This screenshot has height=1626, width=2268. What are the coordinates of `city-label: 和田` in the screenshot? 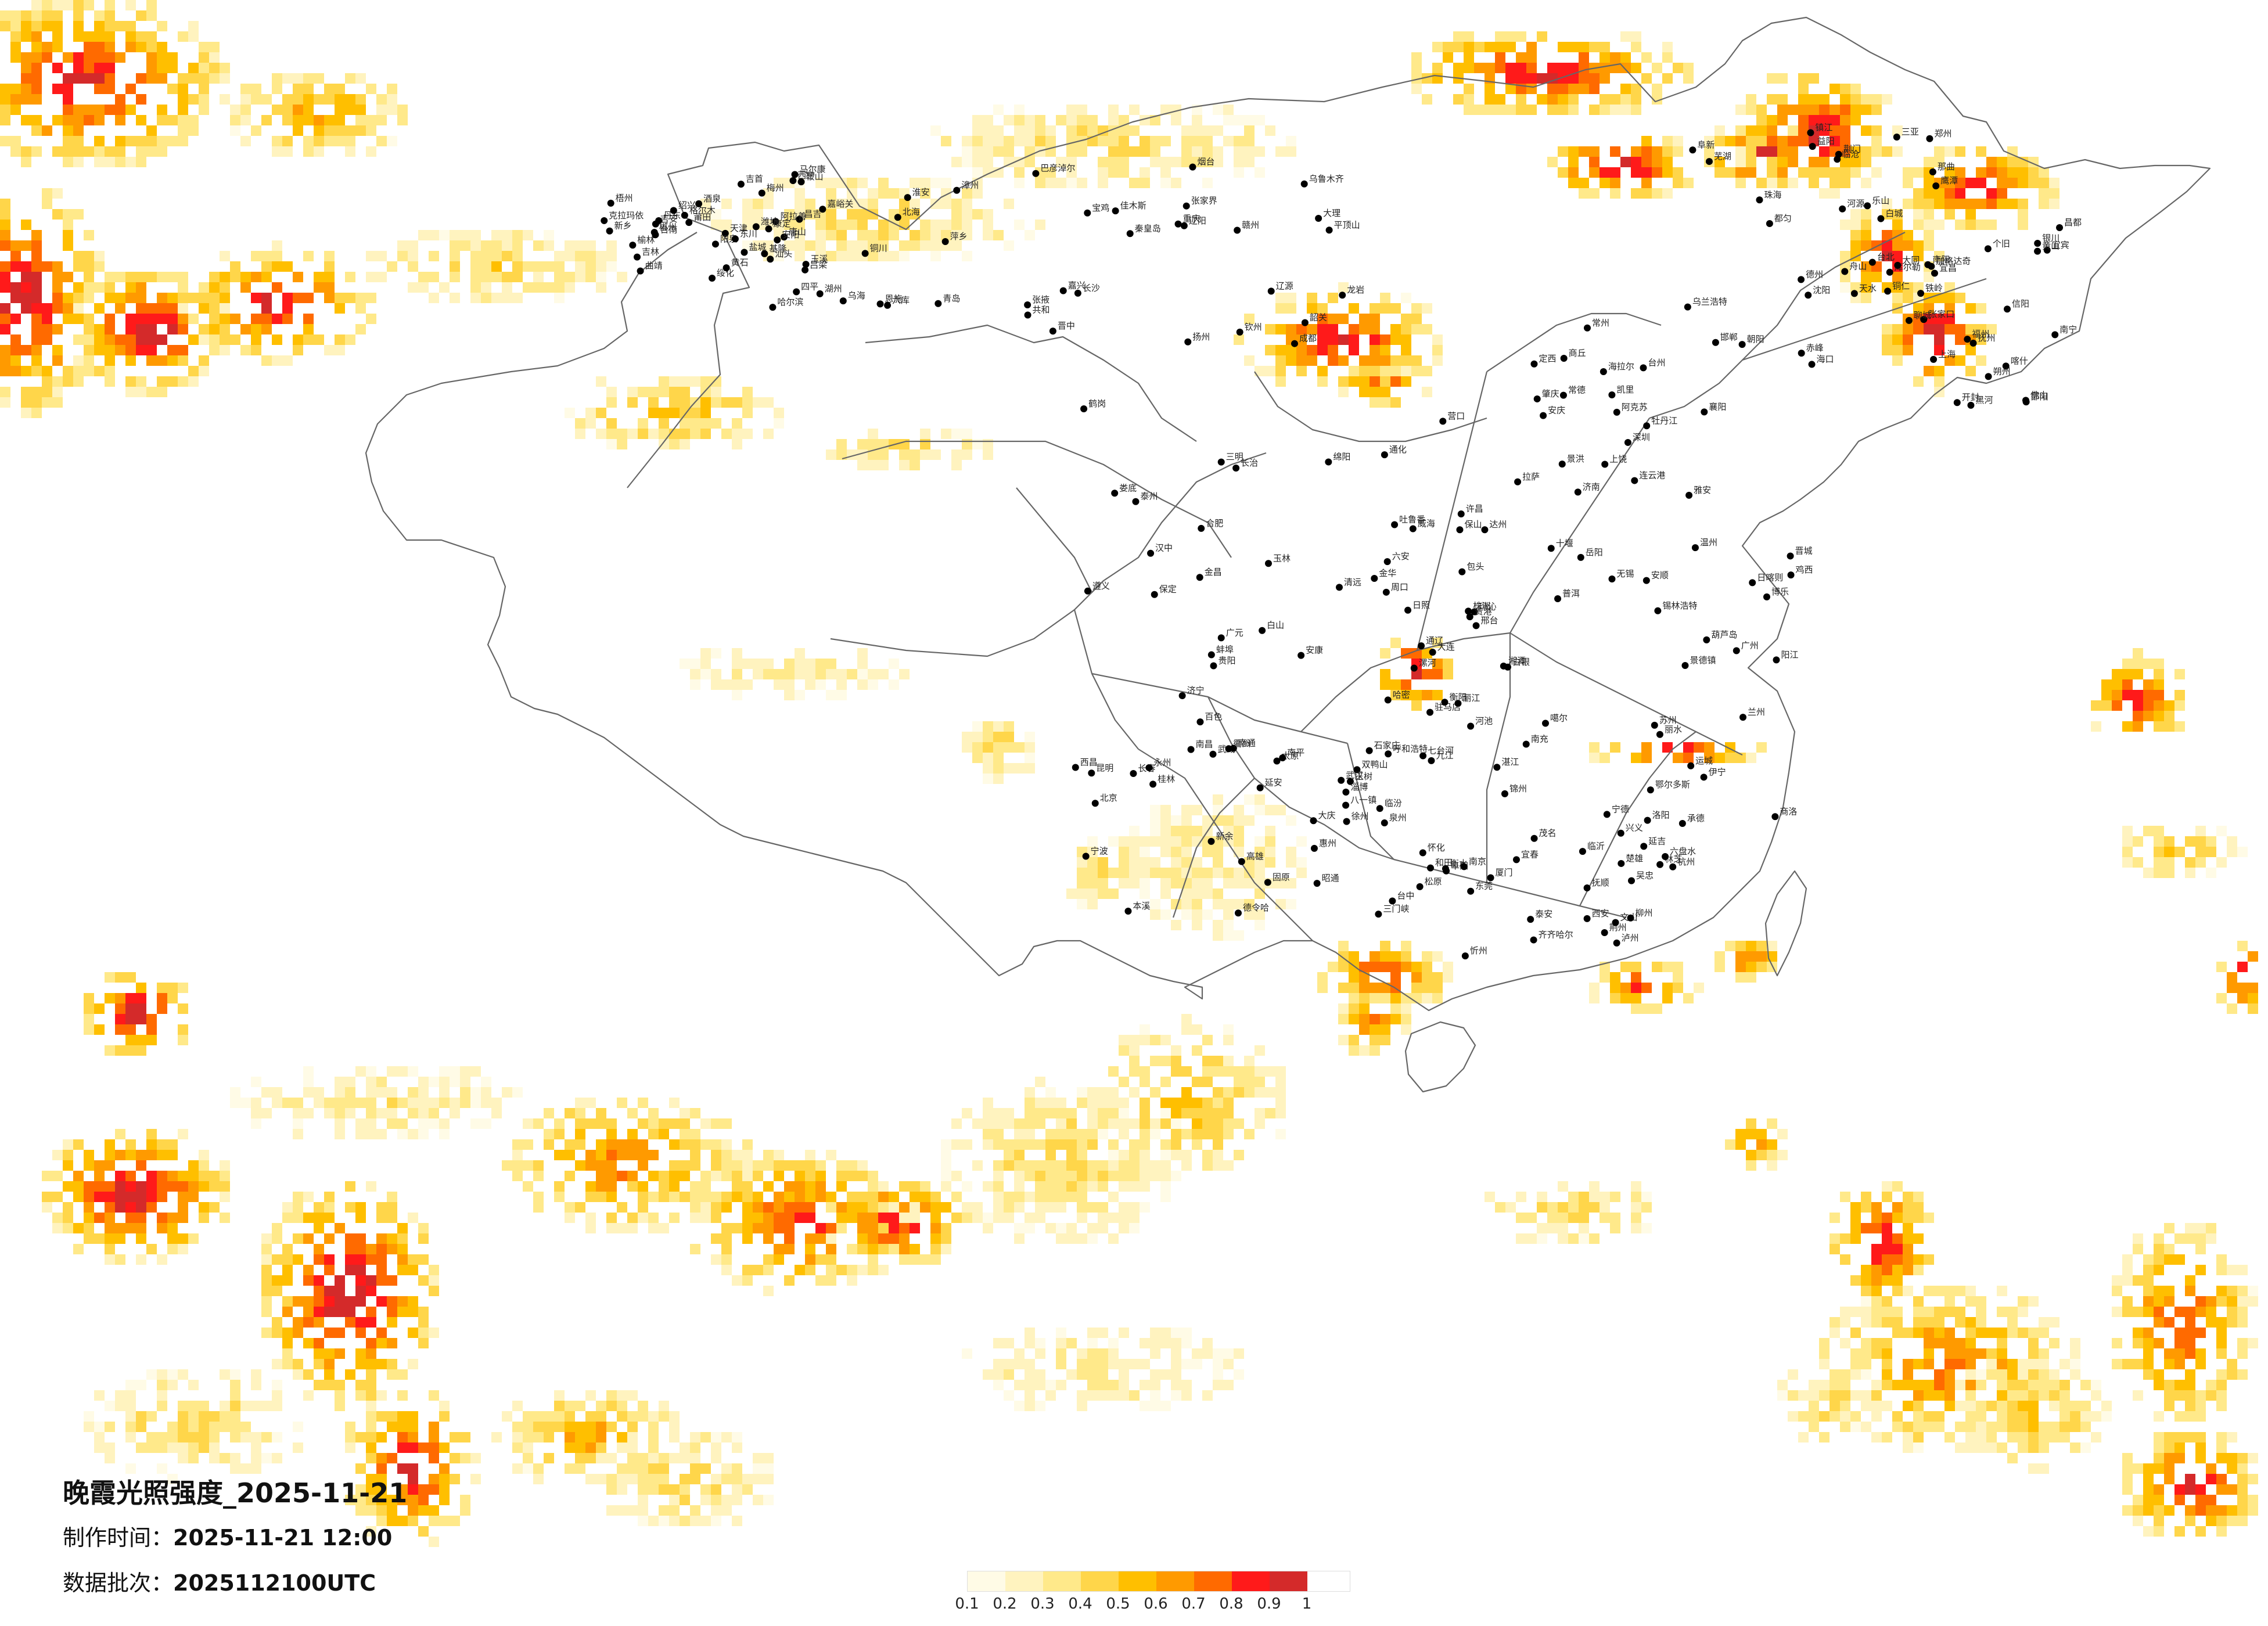 It's located at (1444, 863).